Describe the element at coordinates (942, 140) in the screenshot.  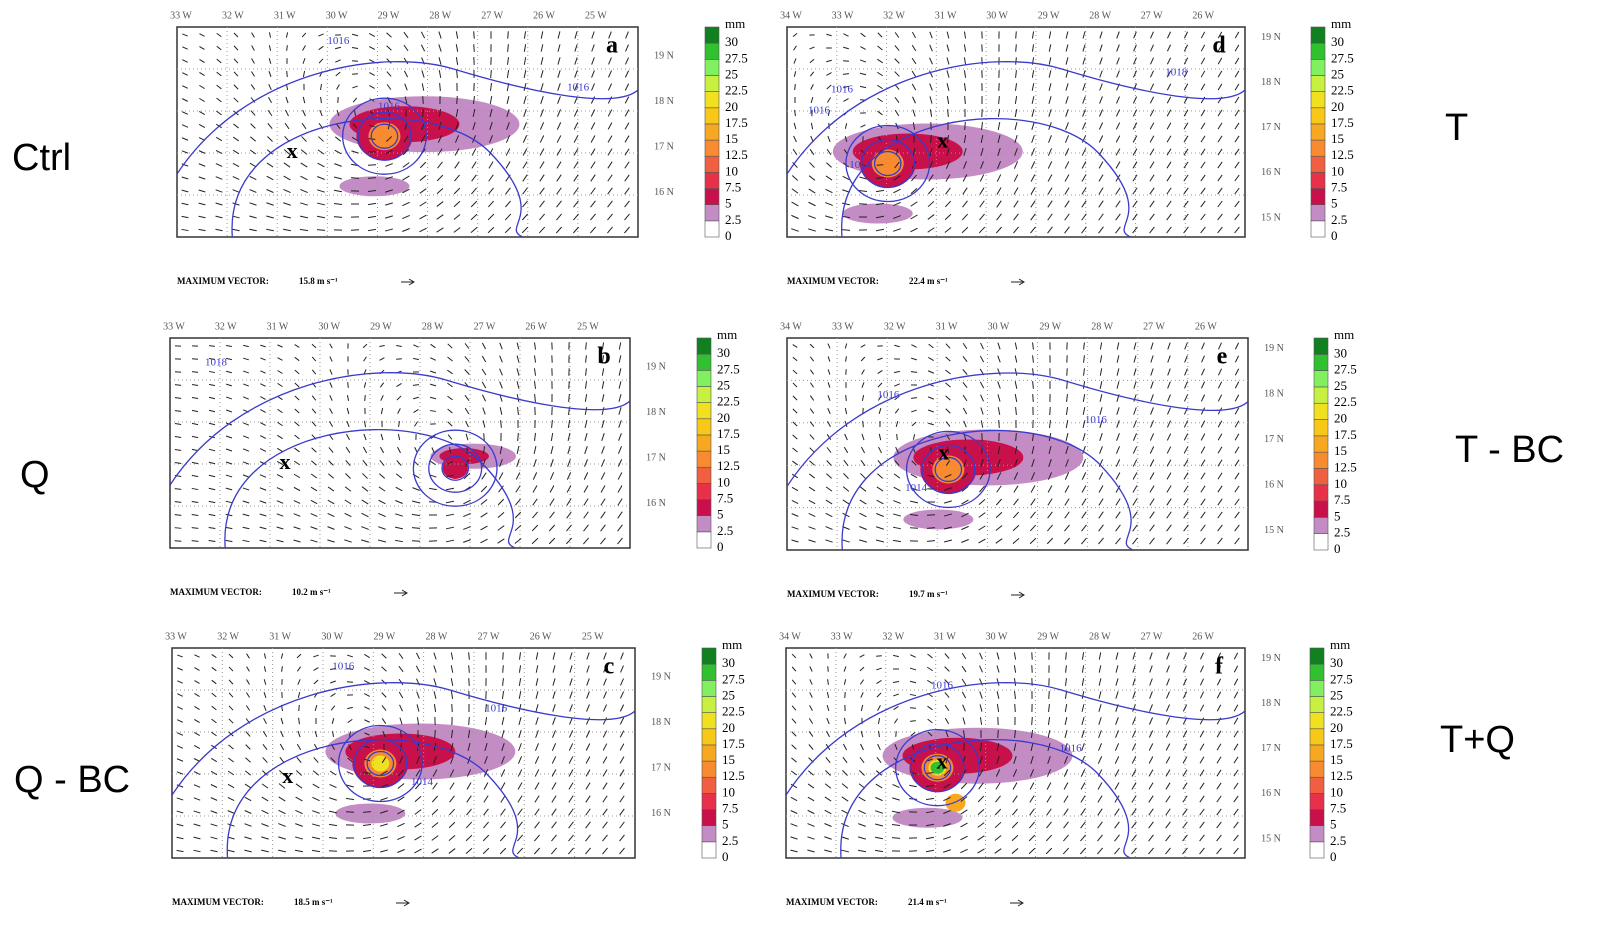
I see `storm-marker: x` at that location.